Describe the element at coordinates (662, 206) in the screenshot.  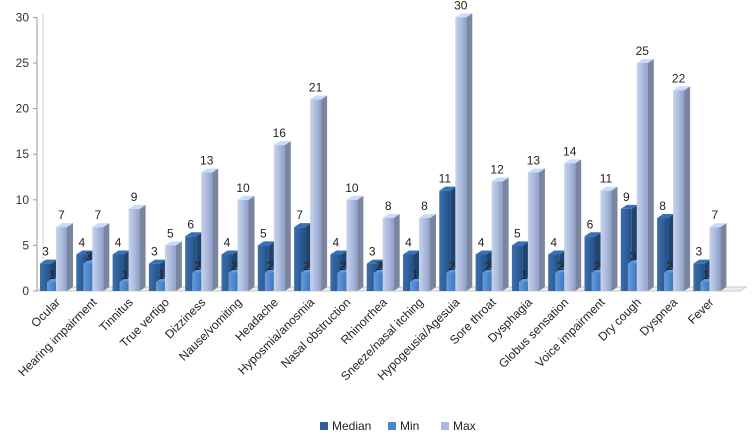
I see `data-label-median: 8` at that location.